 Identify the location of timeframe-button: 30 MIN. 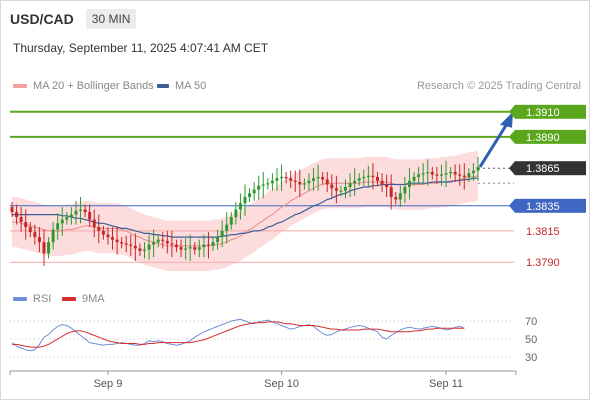
(111, 19).